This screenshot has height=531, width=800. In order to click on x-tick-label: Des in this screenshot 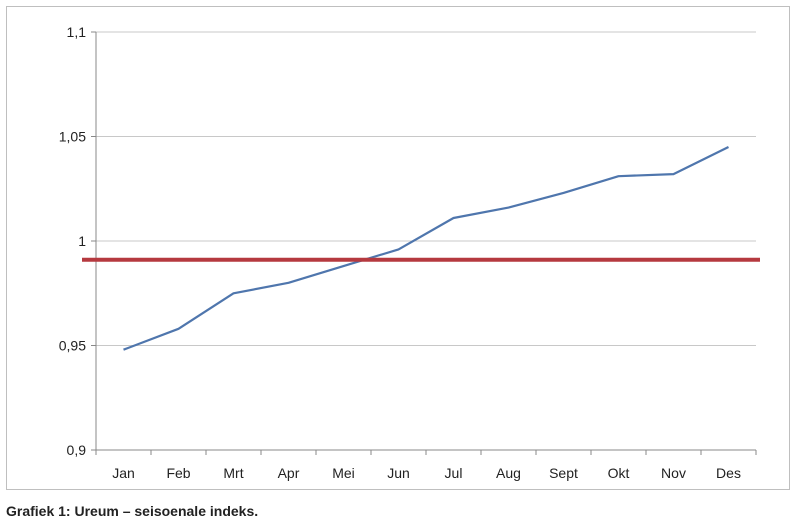, I will do `click(728, 473)`.